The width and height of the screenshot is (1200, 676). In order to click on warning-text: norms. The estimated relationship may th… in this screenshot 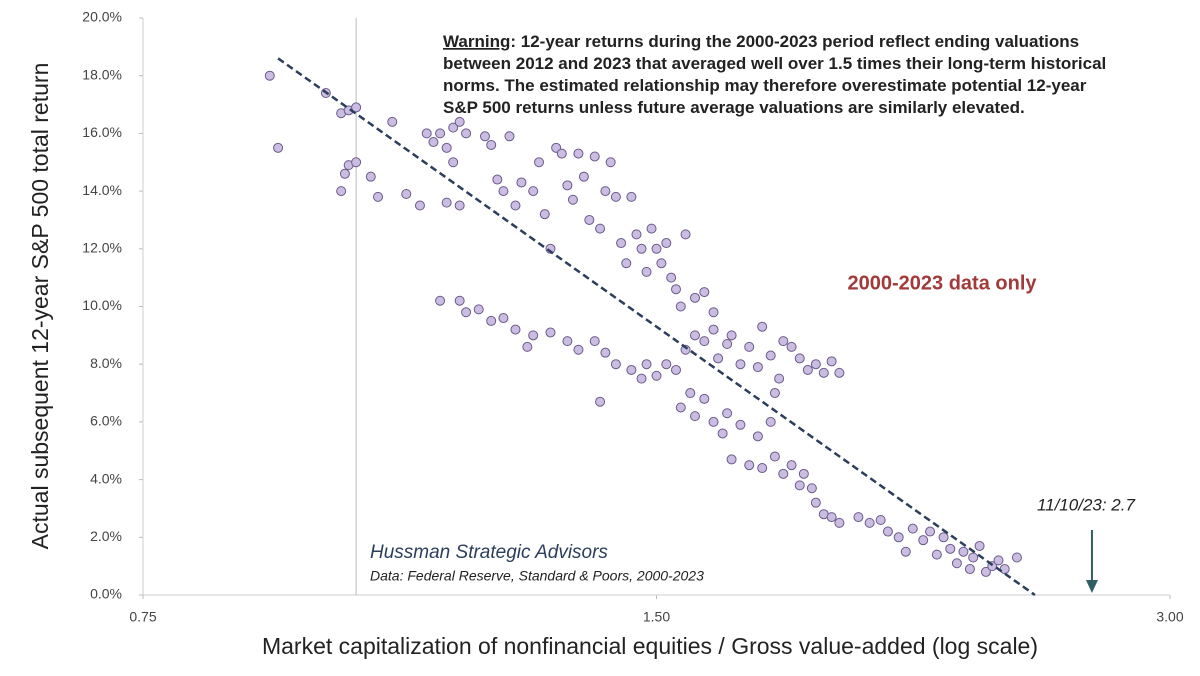, I will do `click(765, 85)`.